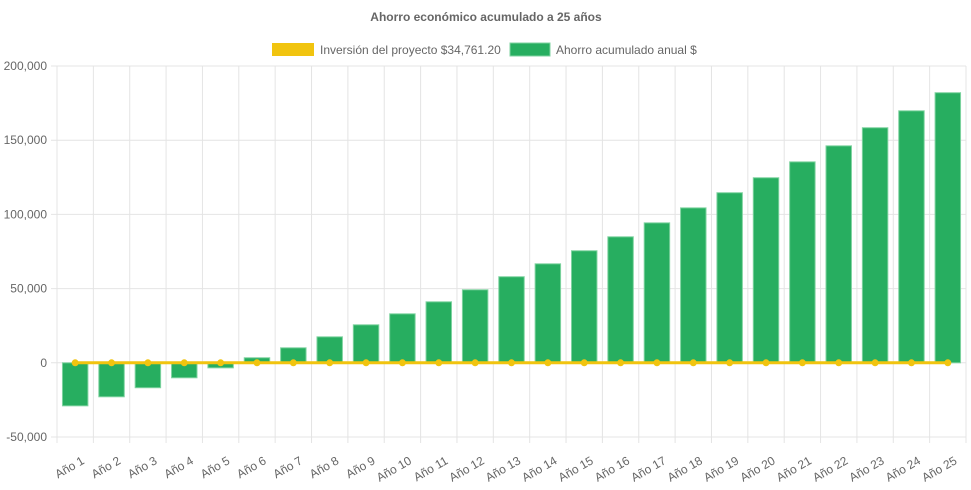 This screenshot has height=490, width=971. I want to click on bar-año-3, so click(148, 375).